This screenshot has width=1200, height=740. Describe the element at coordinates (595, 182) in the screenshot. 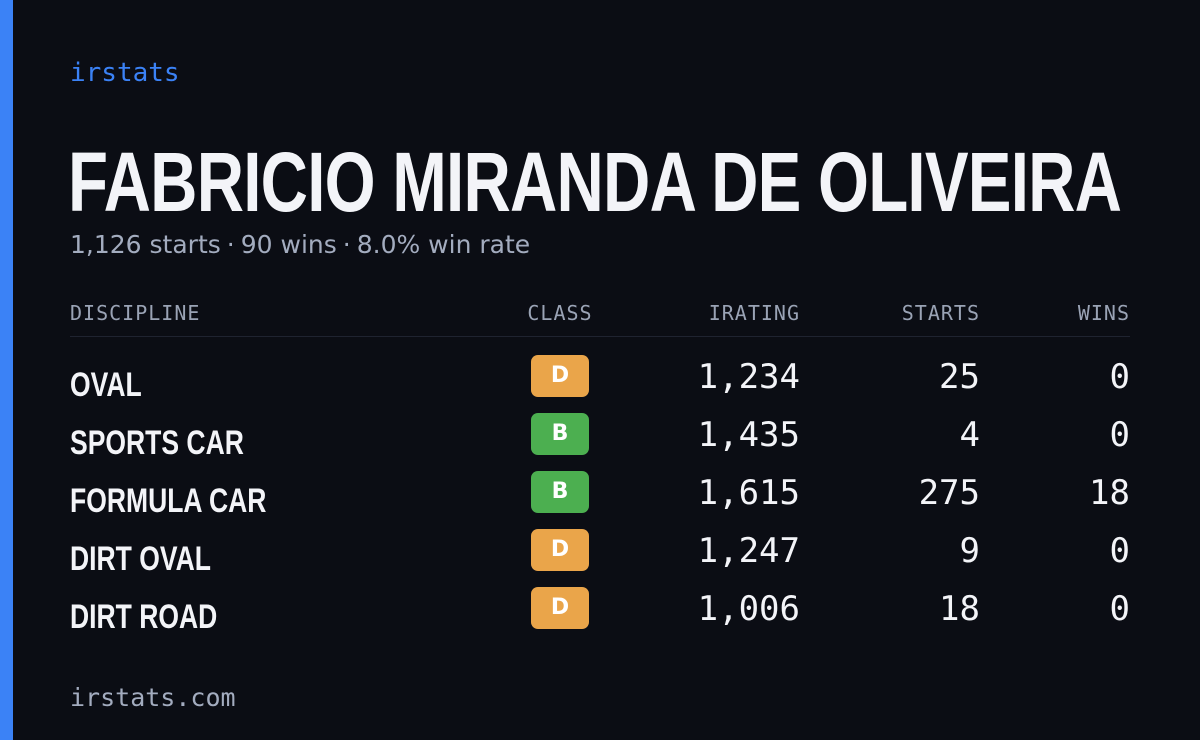

I see `player-name: FABRICIO MIRANDA DE OLIVEIRA` at that location.